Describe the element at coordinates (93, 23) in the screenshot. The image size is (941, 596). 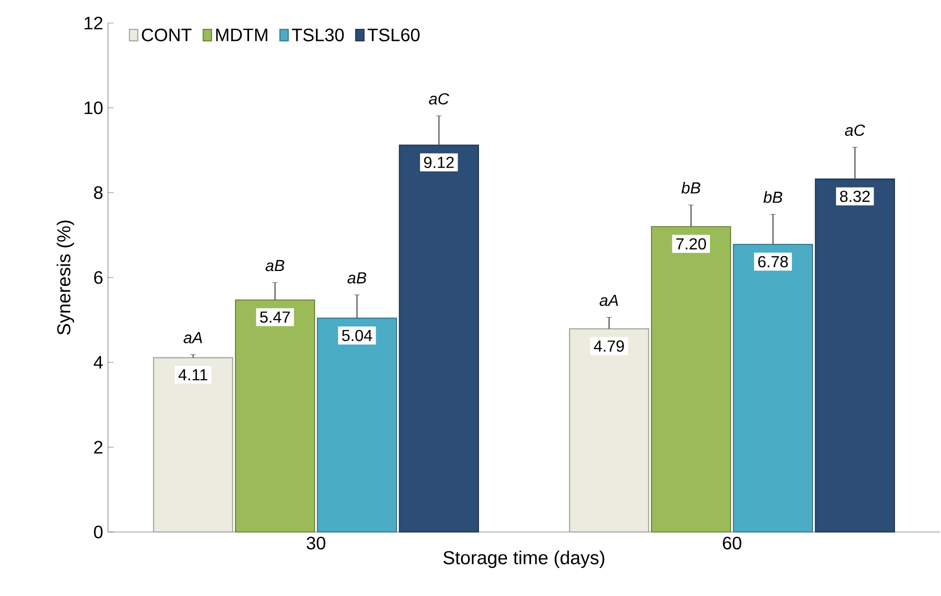
I see `y-tick-label: 12` at that location.